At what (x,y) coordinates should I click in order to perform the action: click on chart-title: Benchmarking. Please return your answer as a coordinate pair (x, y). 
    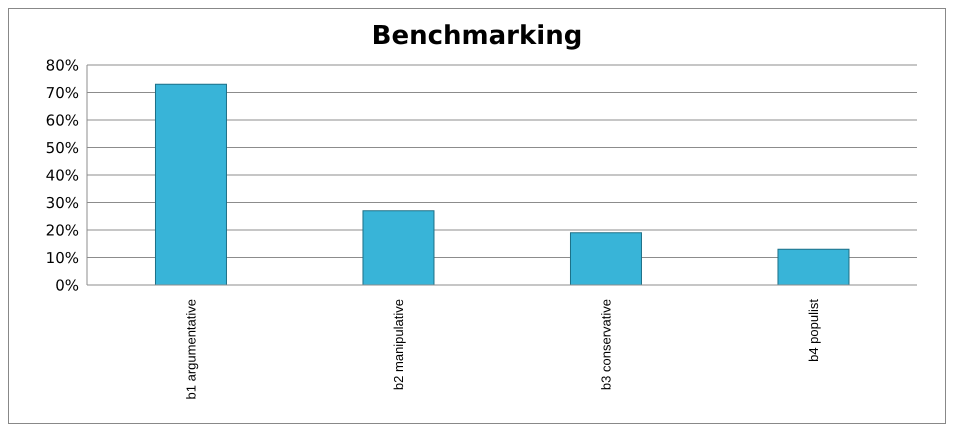
    Looking at the image, I should click on (477, 36).